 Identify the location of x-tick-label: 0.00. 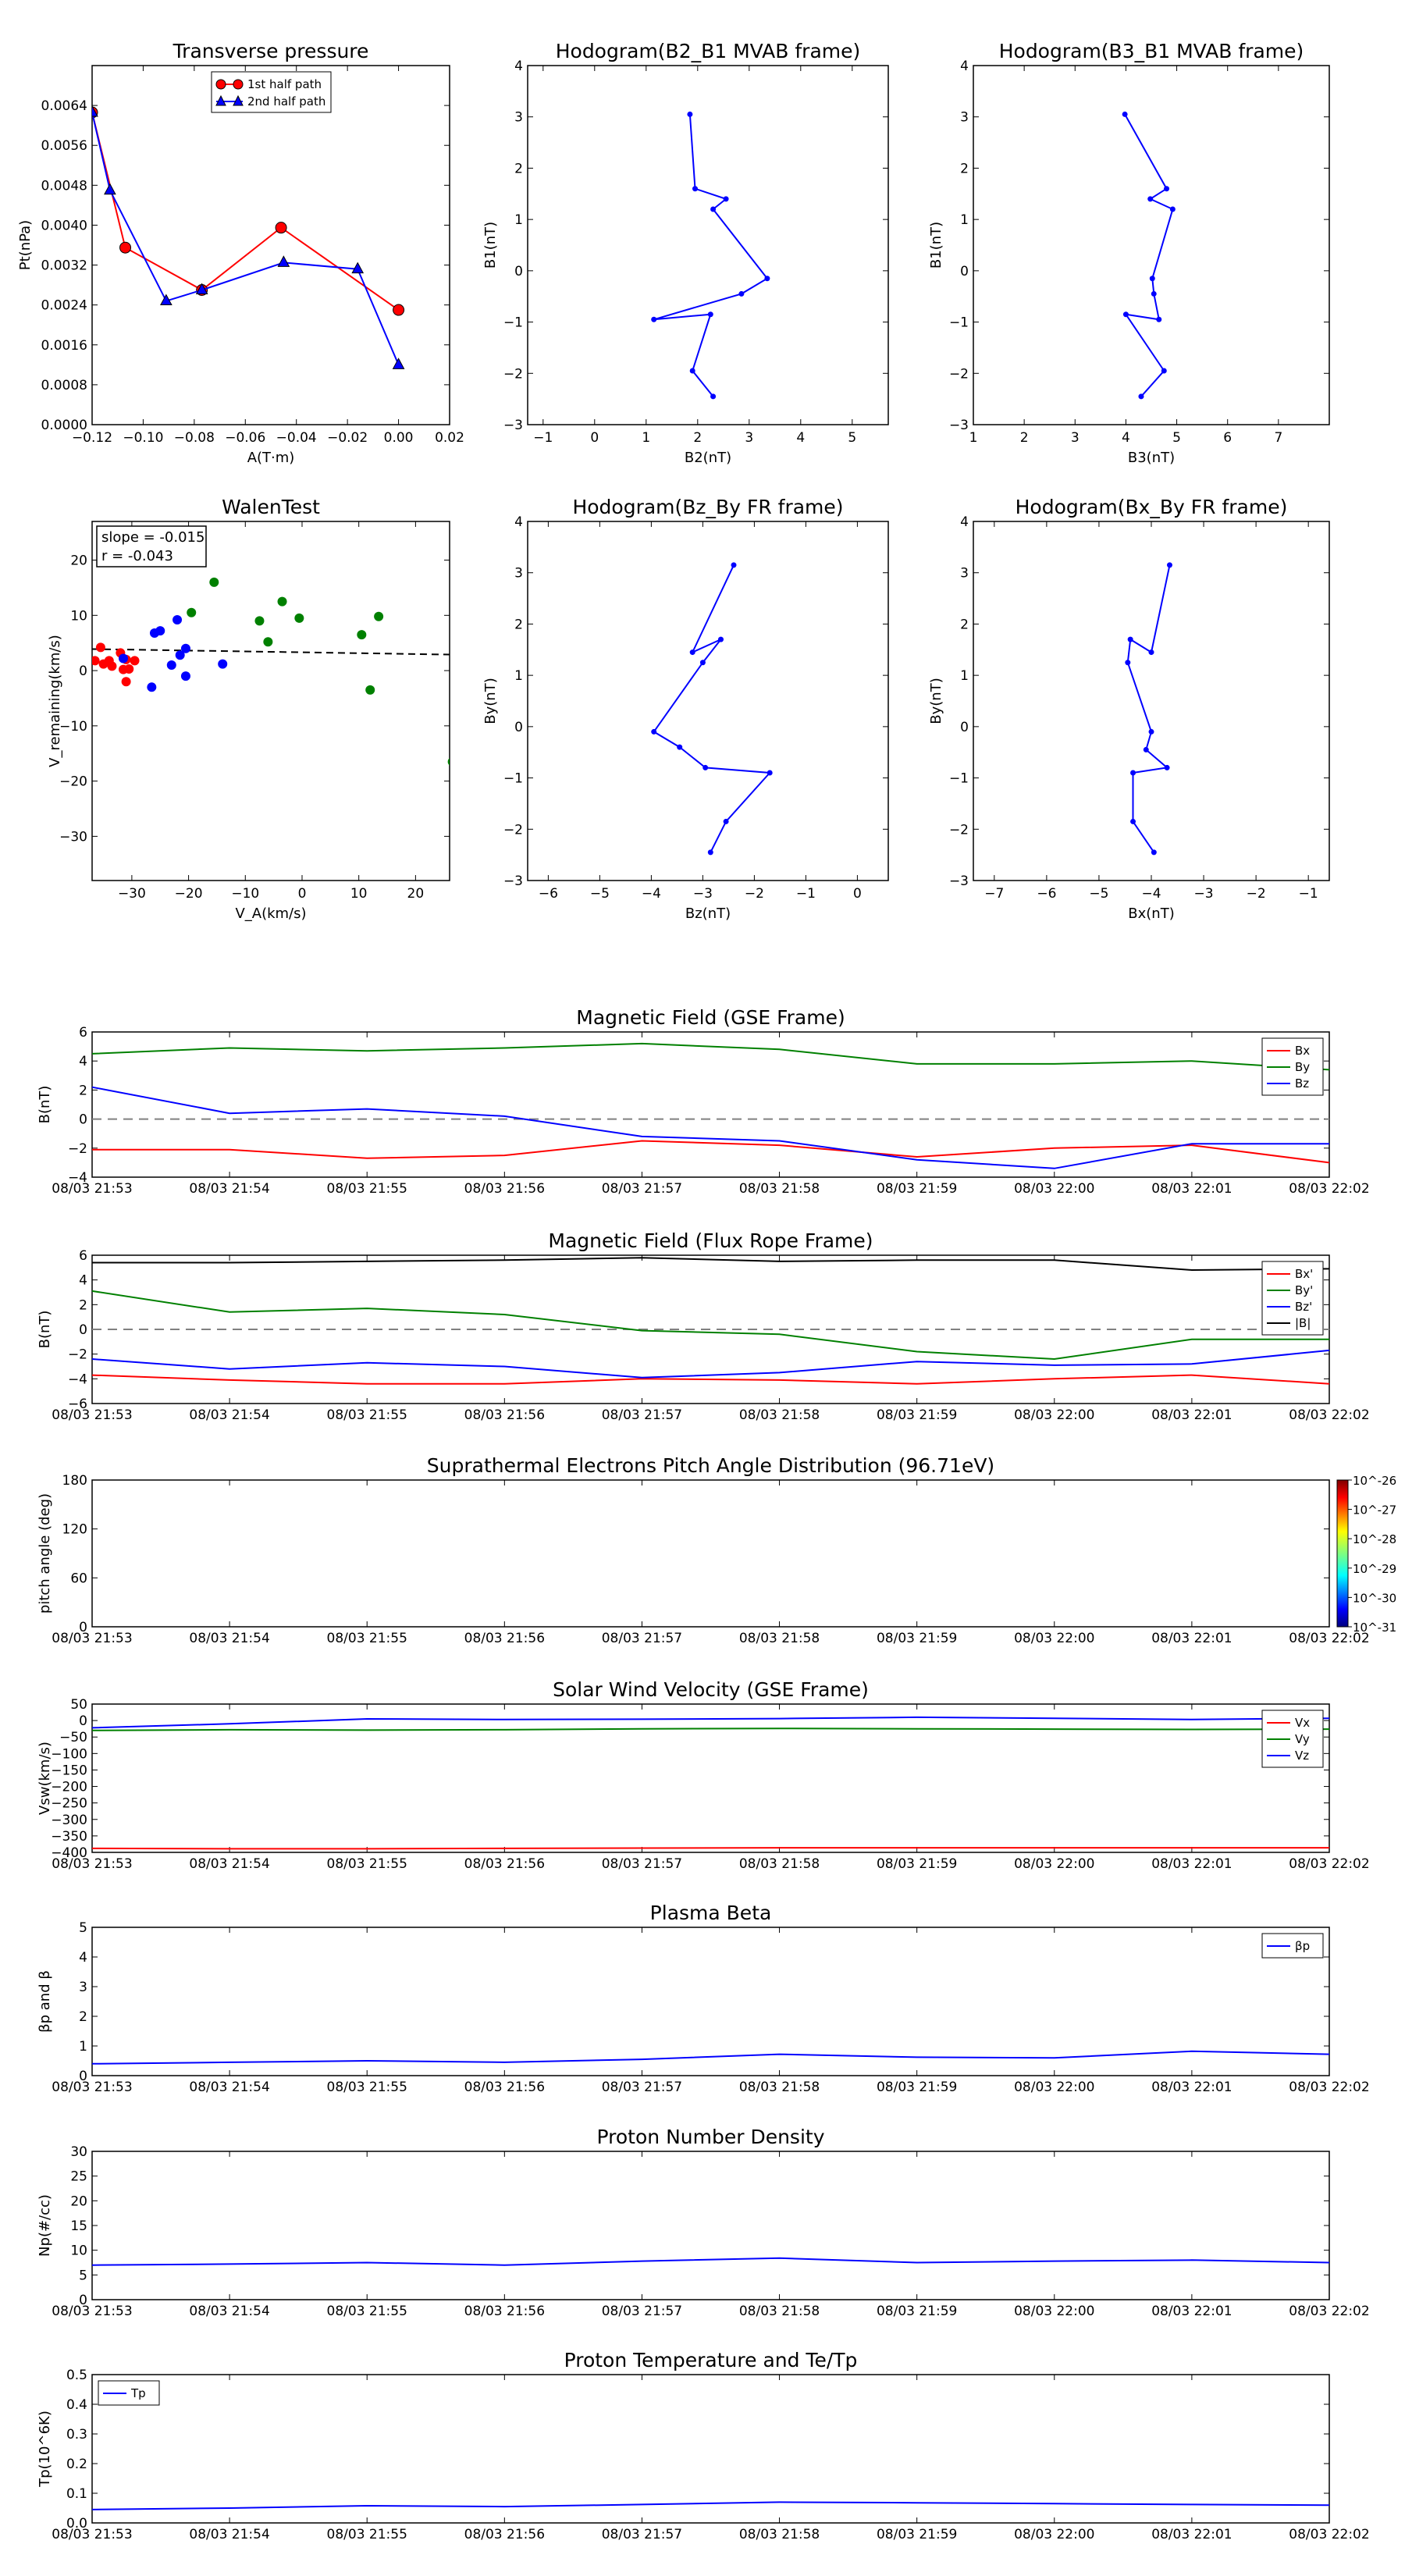
(399, 438).